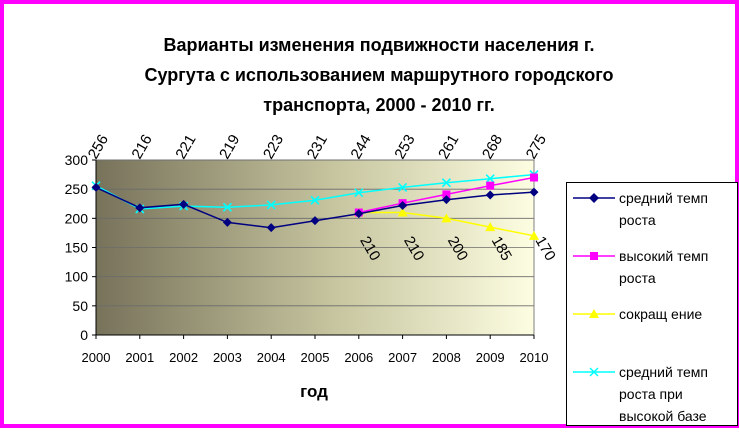  Describe the element at coordinates (446, 194) in the screenshot. I see `point-s1-2008` at that location.